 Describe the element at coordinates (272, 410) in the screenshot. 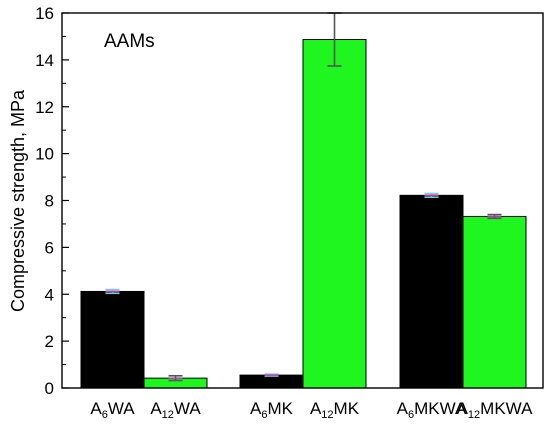

I see `x-tick-label: A6MK` at that location.